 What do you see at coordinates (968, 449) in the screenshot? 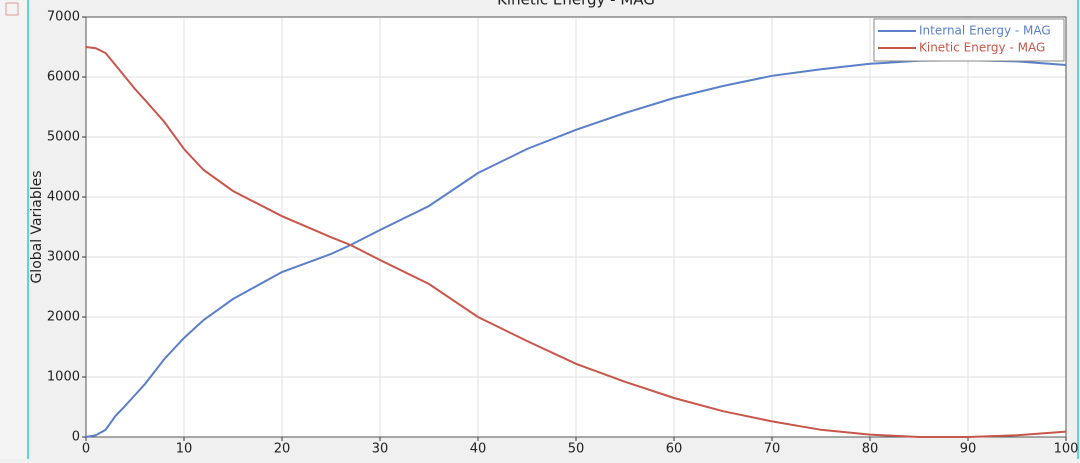
I see `x-tick-label: 90` at bounding box center [968, 449].